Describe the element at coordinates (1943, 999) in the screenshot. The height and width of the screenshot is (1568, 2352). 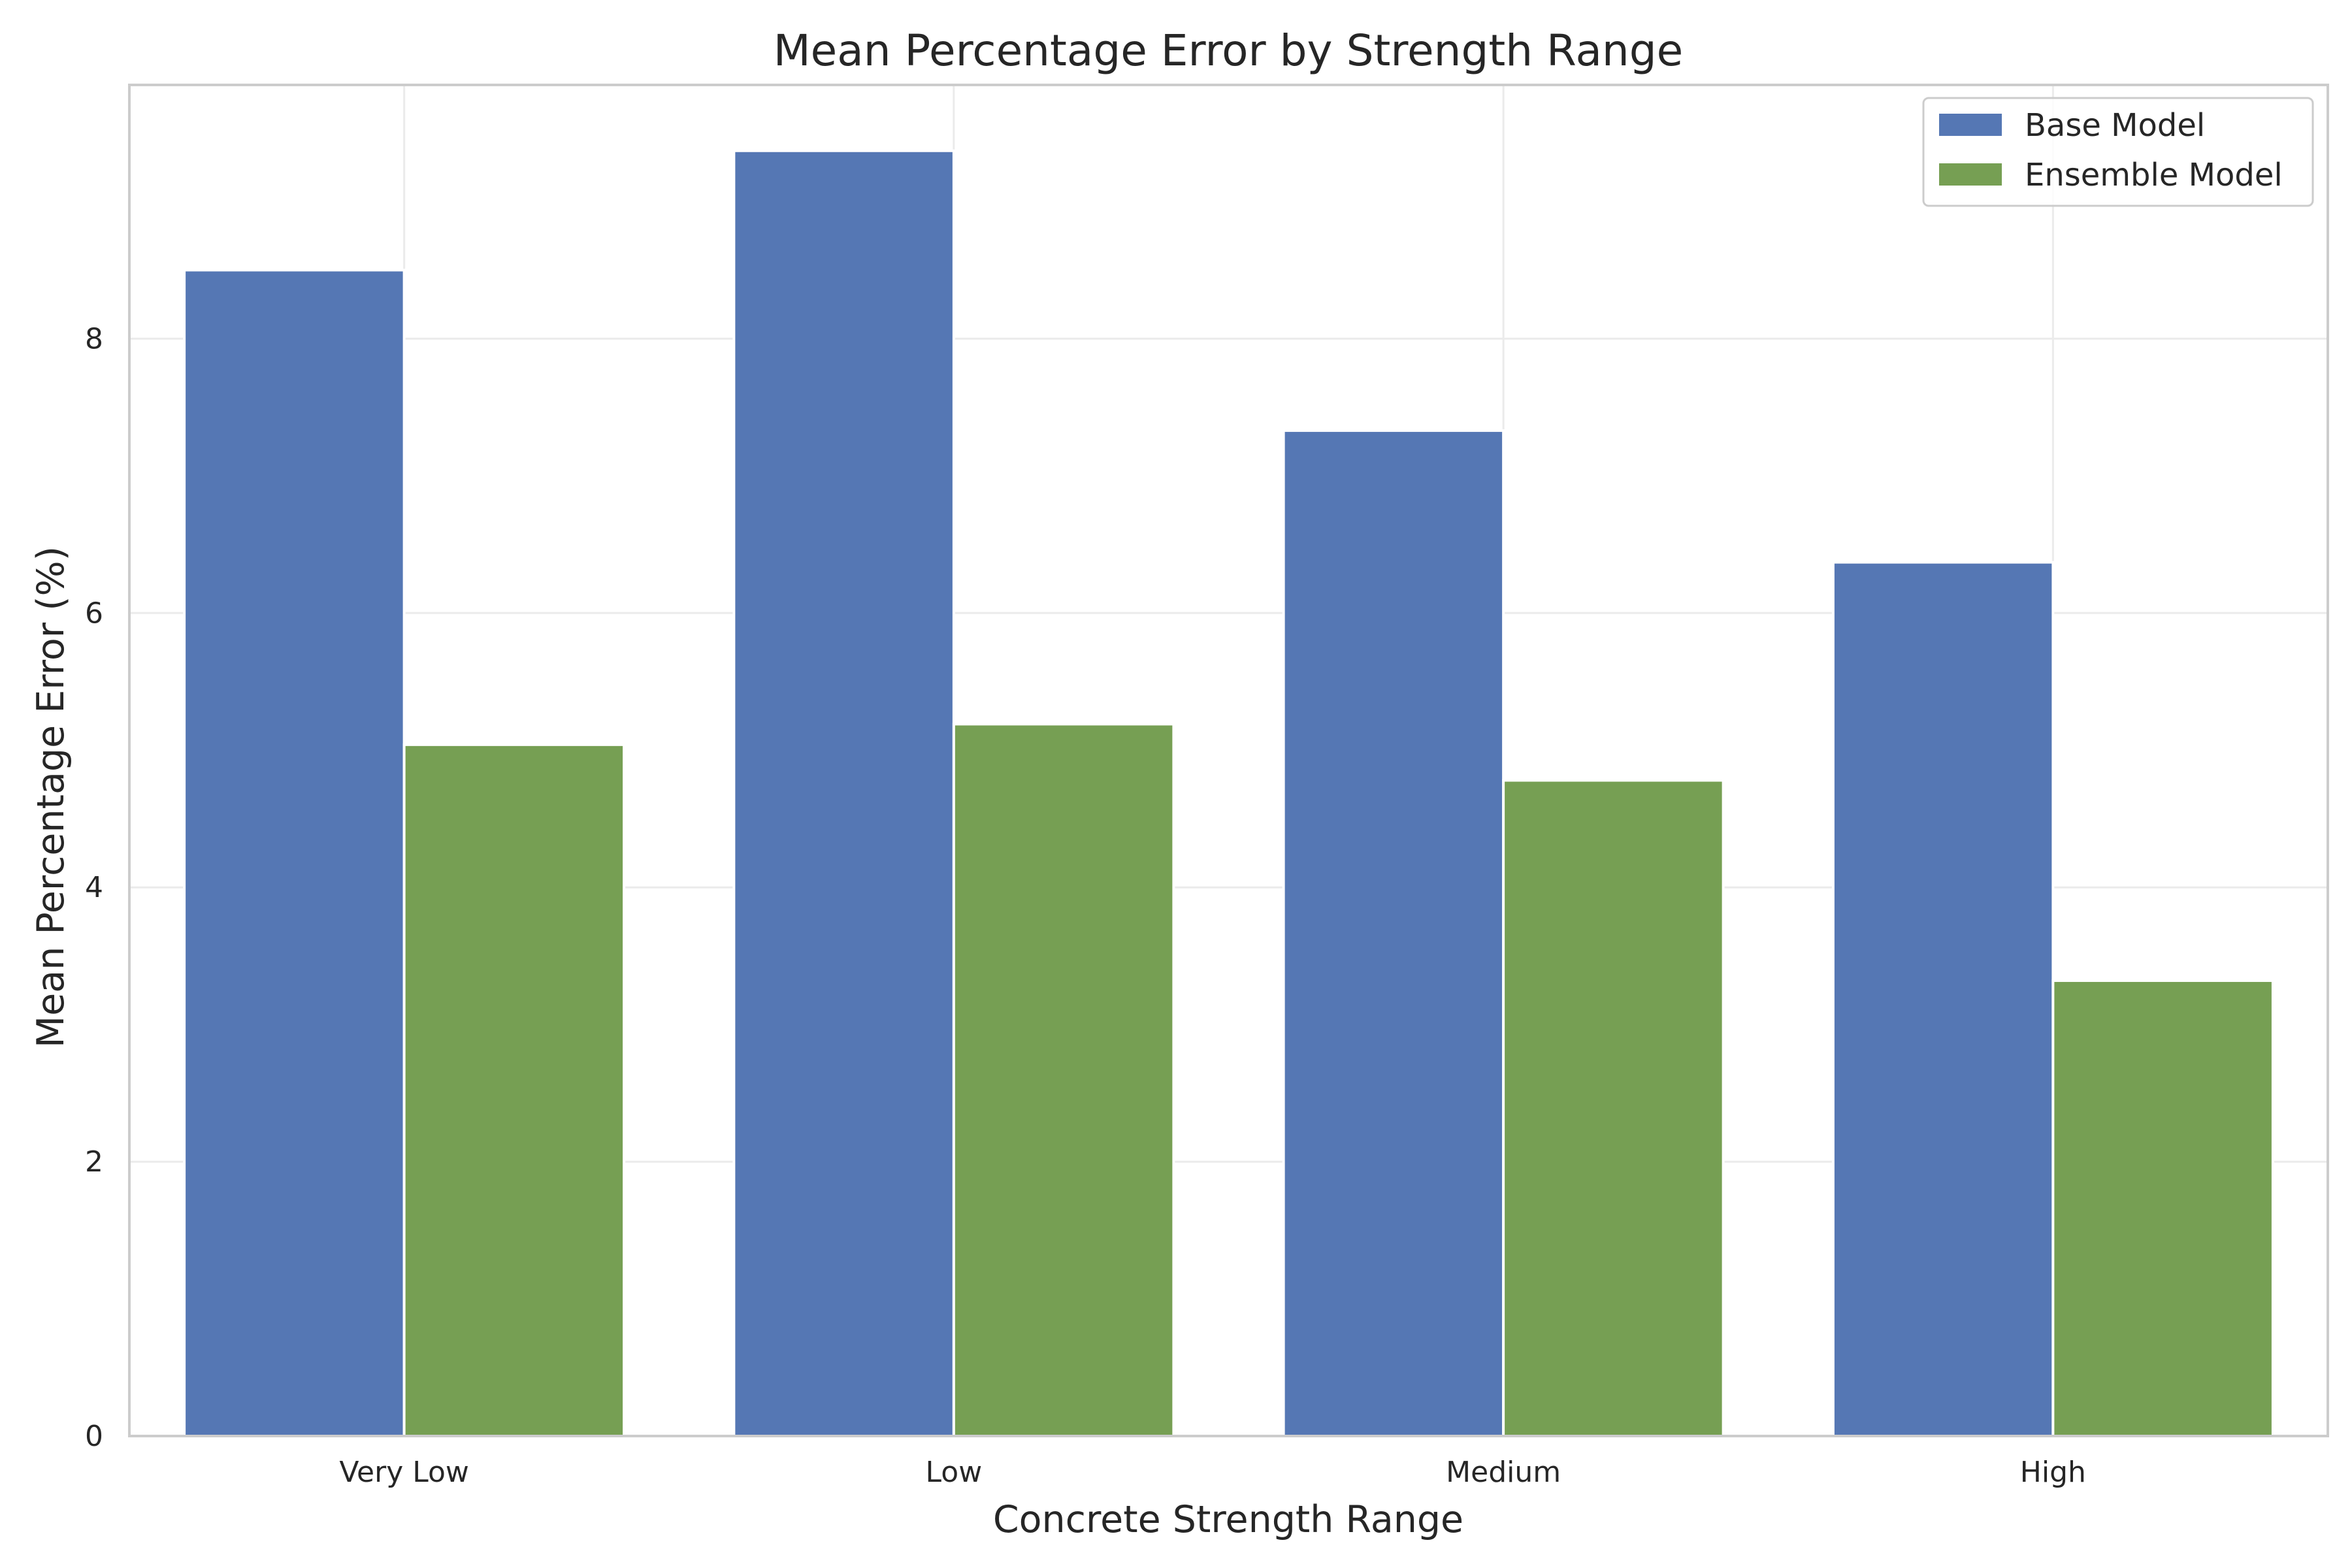
I see `bar-base-model-high` at that location.